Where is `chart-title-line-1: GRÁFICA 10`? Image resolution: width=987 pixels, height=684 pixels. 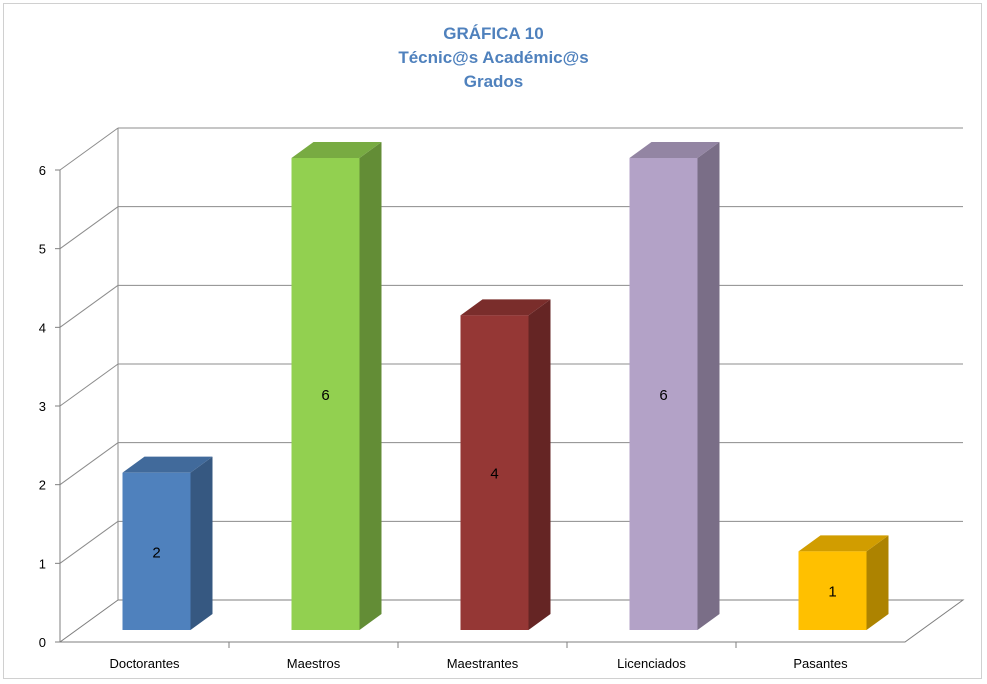
chart-title-line-1: GRÁFICA 10 is located at coordinates (493, 33).